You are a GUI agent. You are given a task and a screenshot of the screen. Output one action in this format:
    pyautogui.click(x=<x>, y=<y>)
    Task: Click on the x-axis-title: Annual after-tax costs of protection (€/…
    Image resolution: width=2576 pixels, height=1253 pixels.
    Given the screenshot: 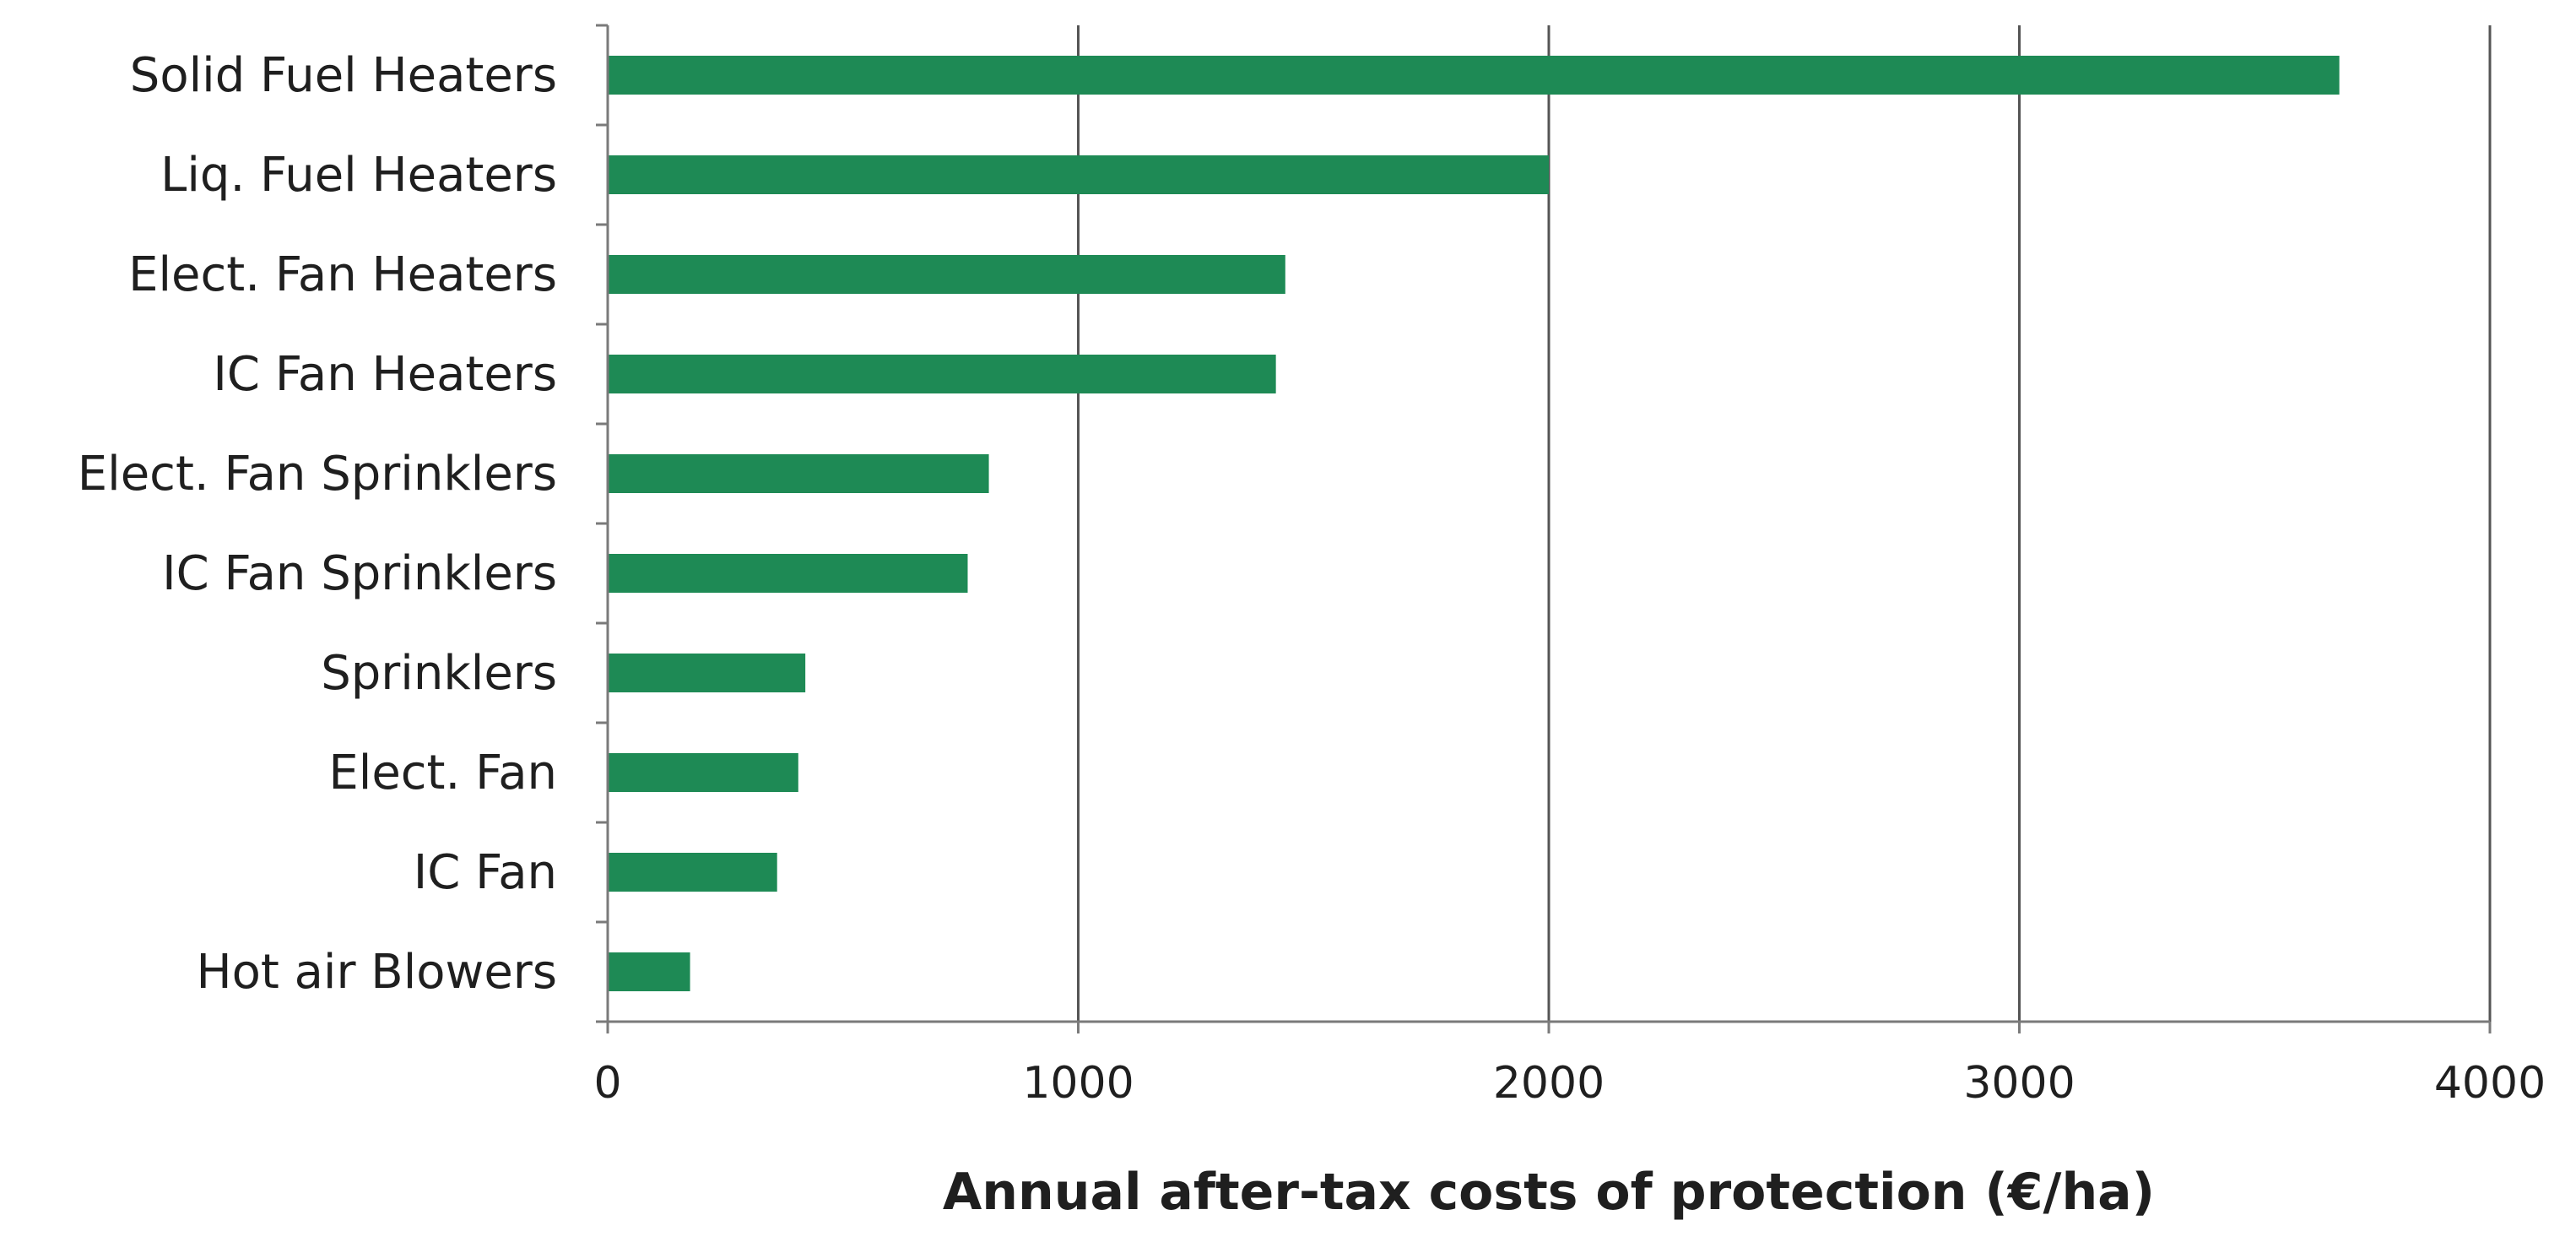 What is the action you would take?
    pyautogui.click(x=1549, y=1192)
    